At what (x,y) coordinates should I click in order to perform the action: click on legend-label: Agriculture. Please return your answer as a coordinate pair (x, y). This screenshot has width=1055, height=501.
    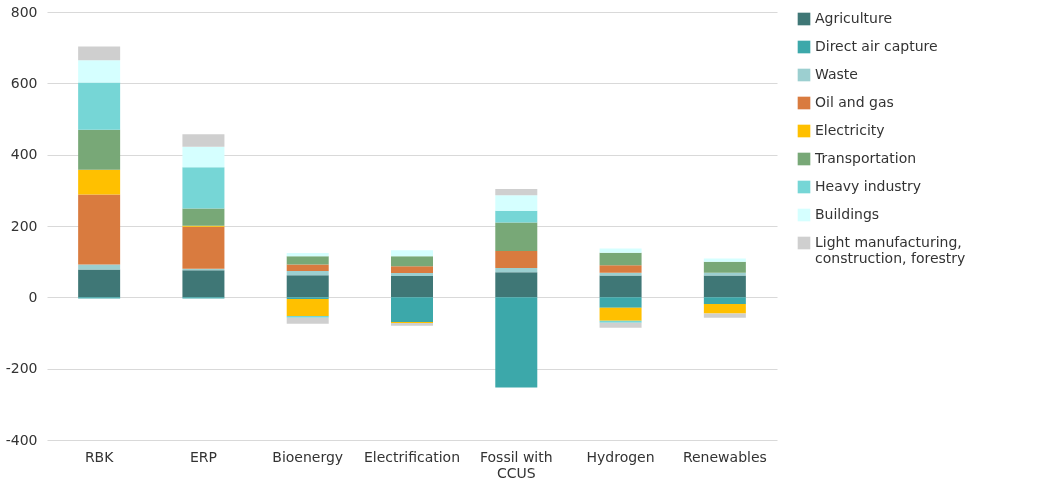
    Looking at the image, I should click on (853, 18).